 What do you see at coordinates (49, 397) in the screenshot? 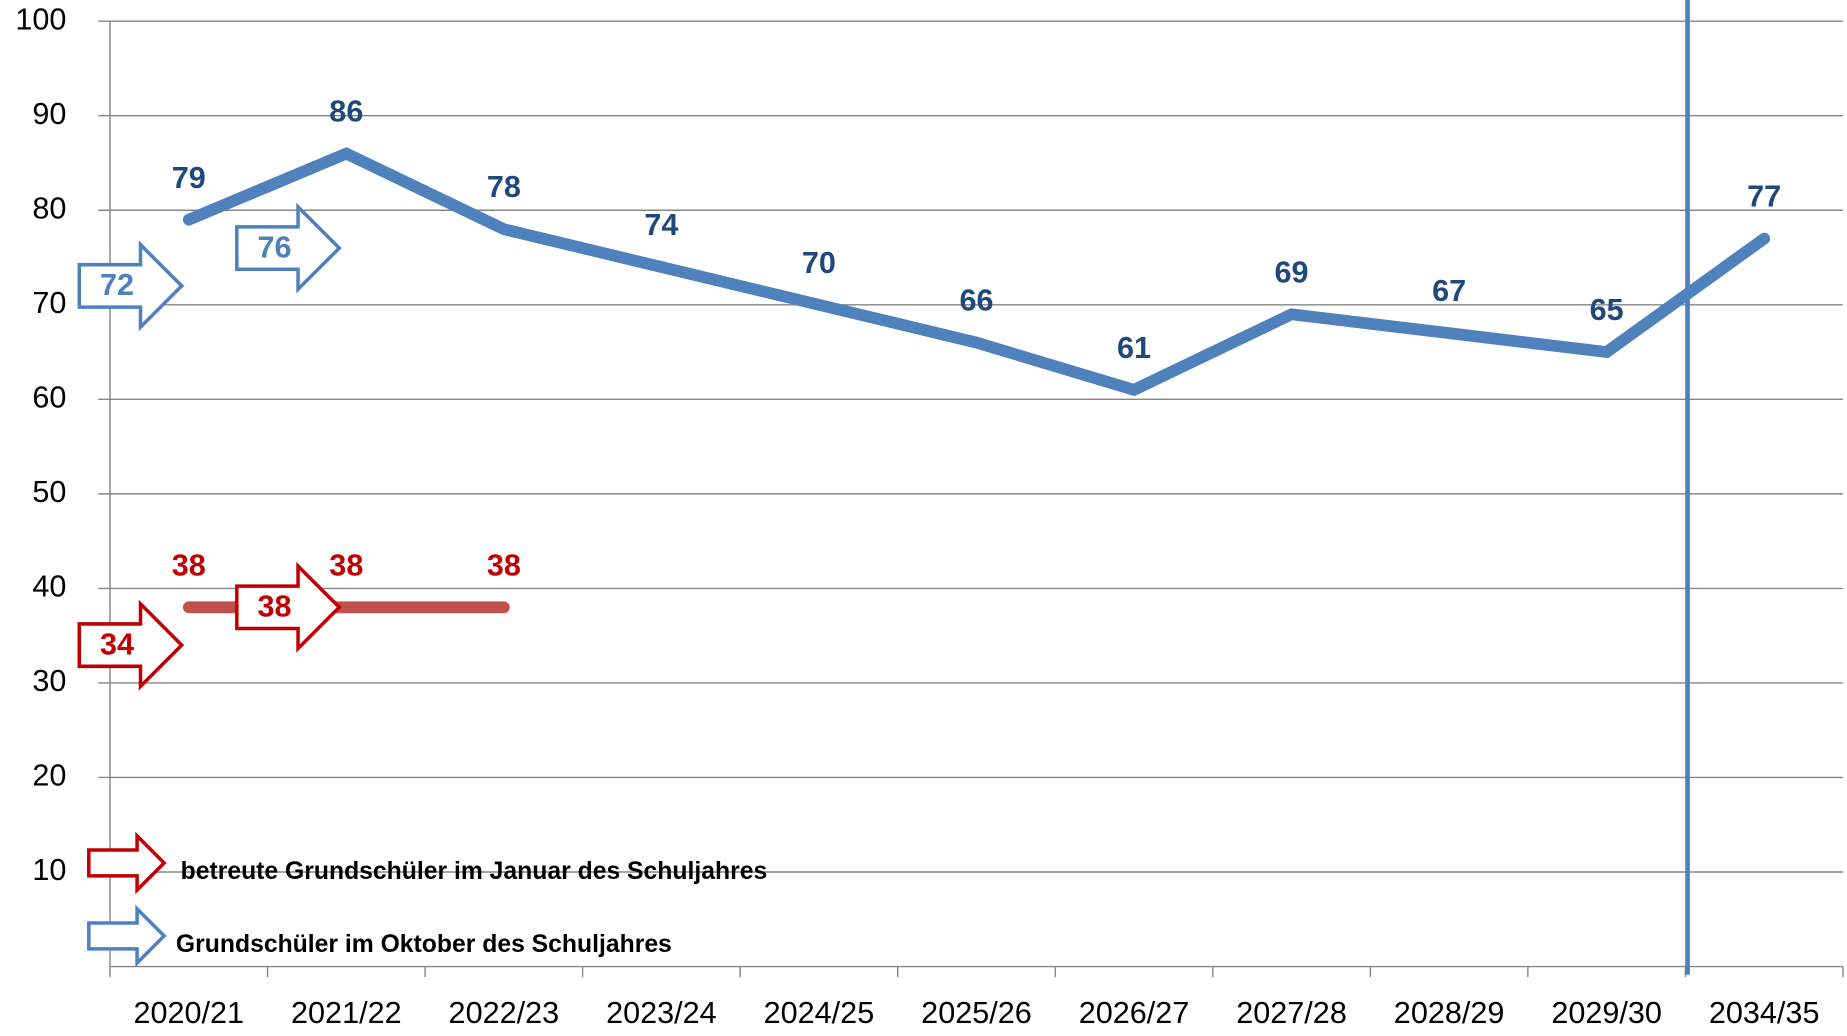
I see `y-tick-label: 60` at bounding box center [49, 397].